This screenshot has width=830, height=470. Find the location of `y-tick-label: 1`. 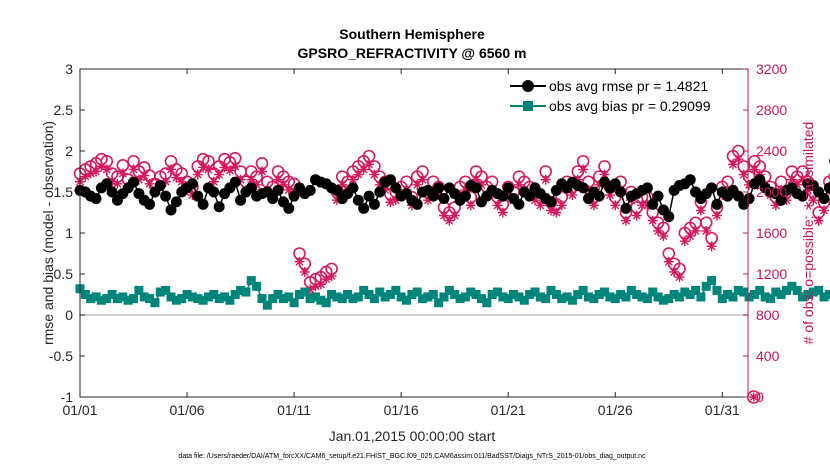

y-tick-label: 1 is located at coordinates (69, 233).